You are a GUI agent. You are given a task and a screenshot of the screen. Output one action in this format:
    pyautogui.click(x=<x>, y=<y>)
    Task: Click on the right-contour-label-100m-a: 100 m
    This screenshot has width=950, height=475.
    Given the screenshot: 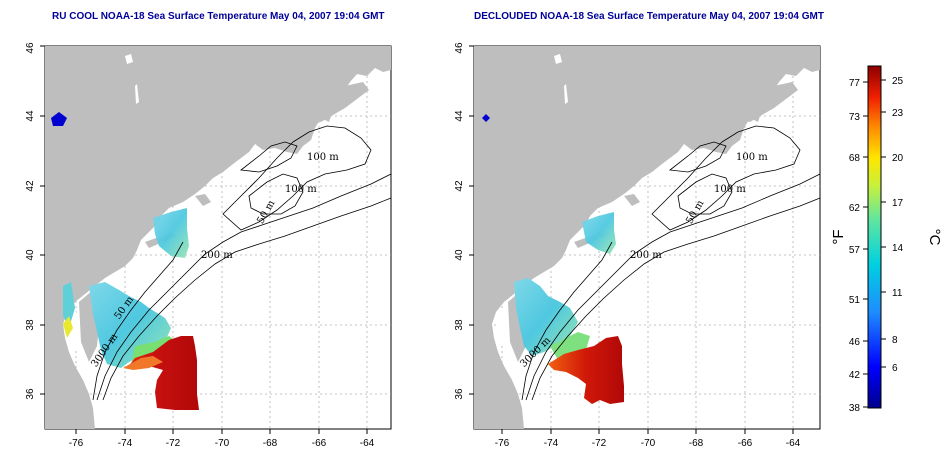 What is the action you would take?
    pyautogui.click(x=752, y=157)
    